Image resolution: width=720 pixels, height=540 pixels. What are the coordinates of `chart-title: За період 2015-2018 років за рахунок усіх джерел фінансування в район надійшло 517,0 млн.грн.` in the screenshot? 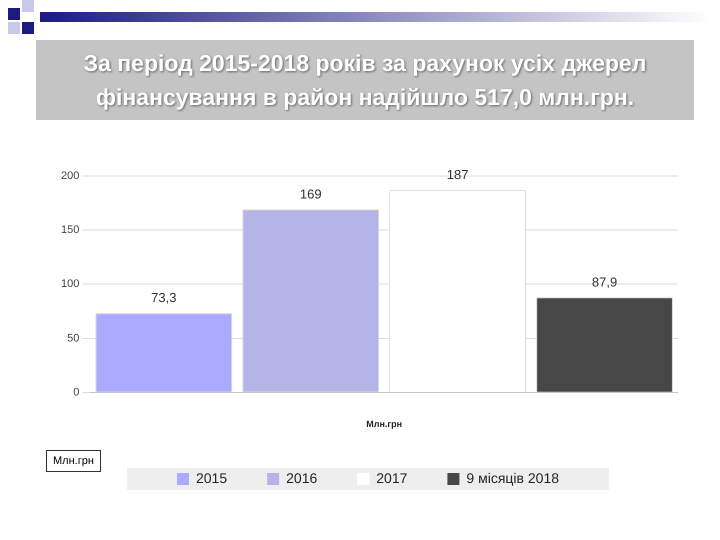 It's located at (365, 80).